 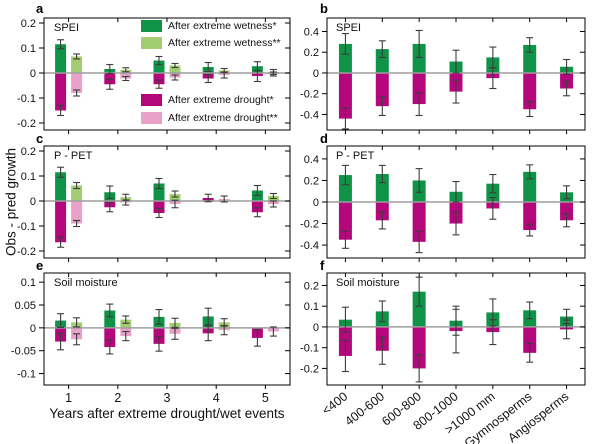 I want to click on panel-letter-e: e, so click(x=40, y=265).